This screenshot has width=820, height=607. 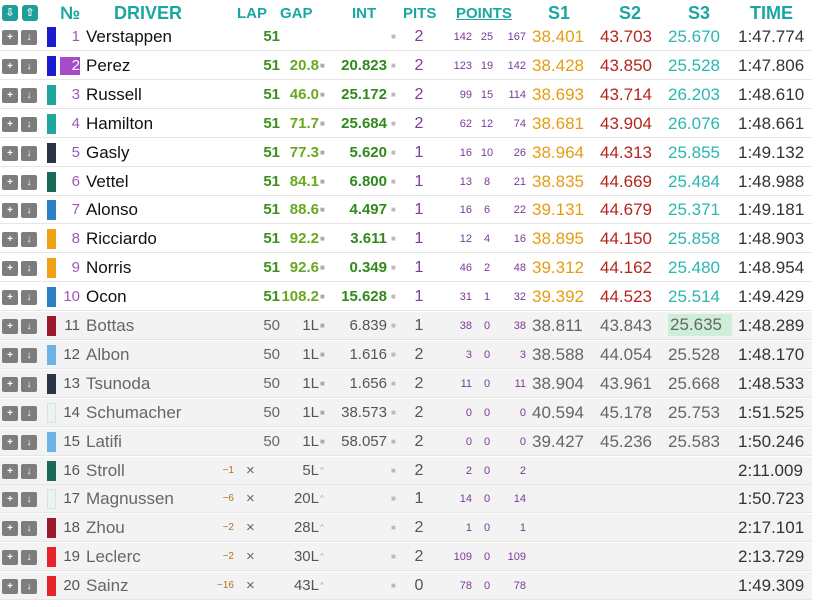 What do you see at coordinates (129, 36) in the screenshot?
I see `driver-name: Verstappen` at bounding box center [129, 36].